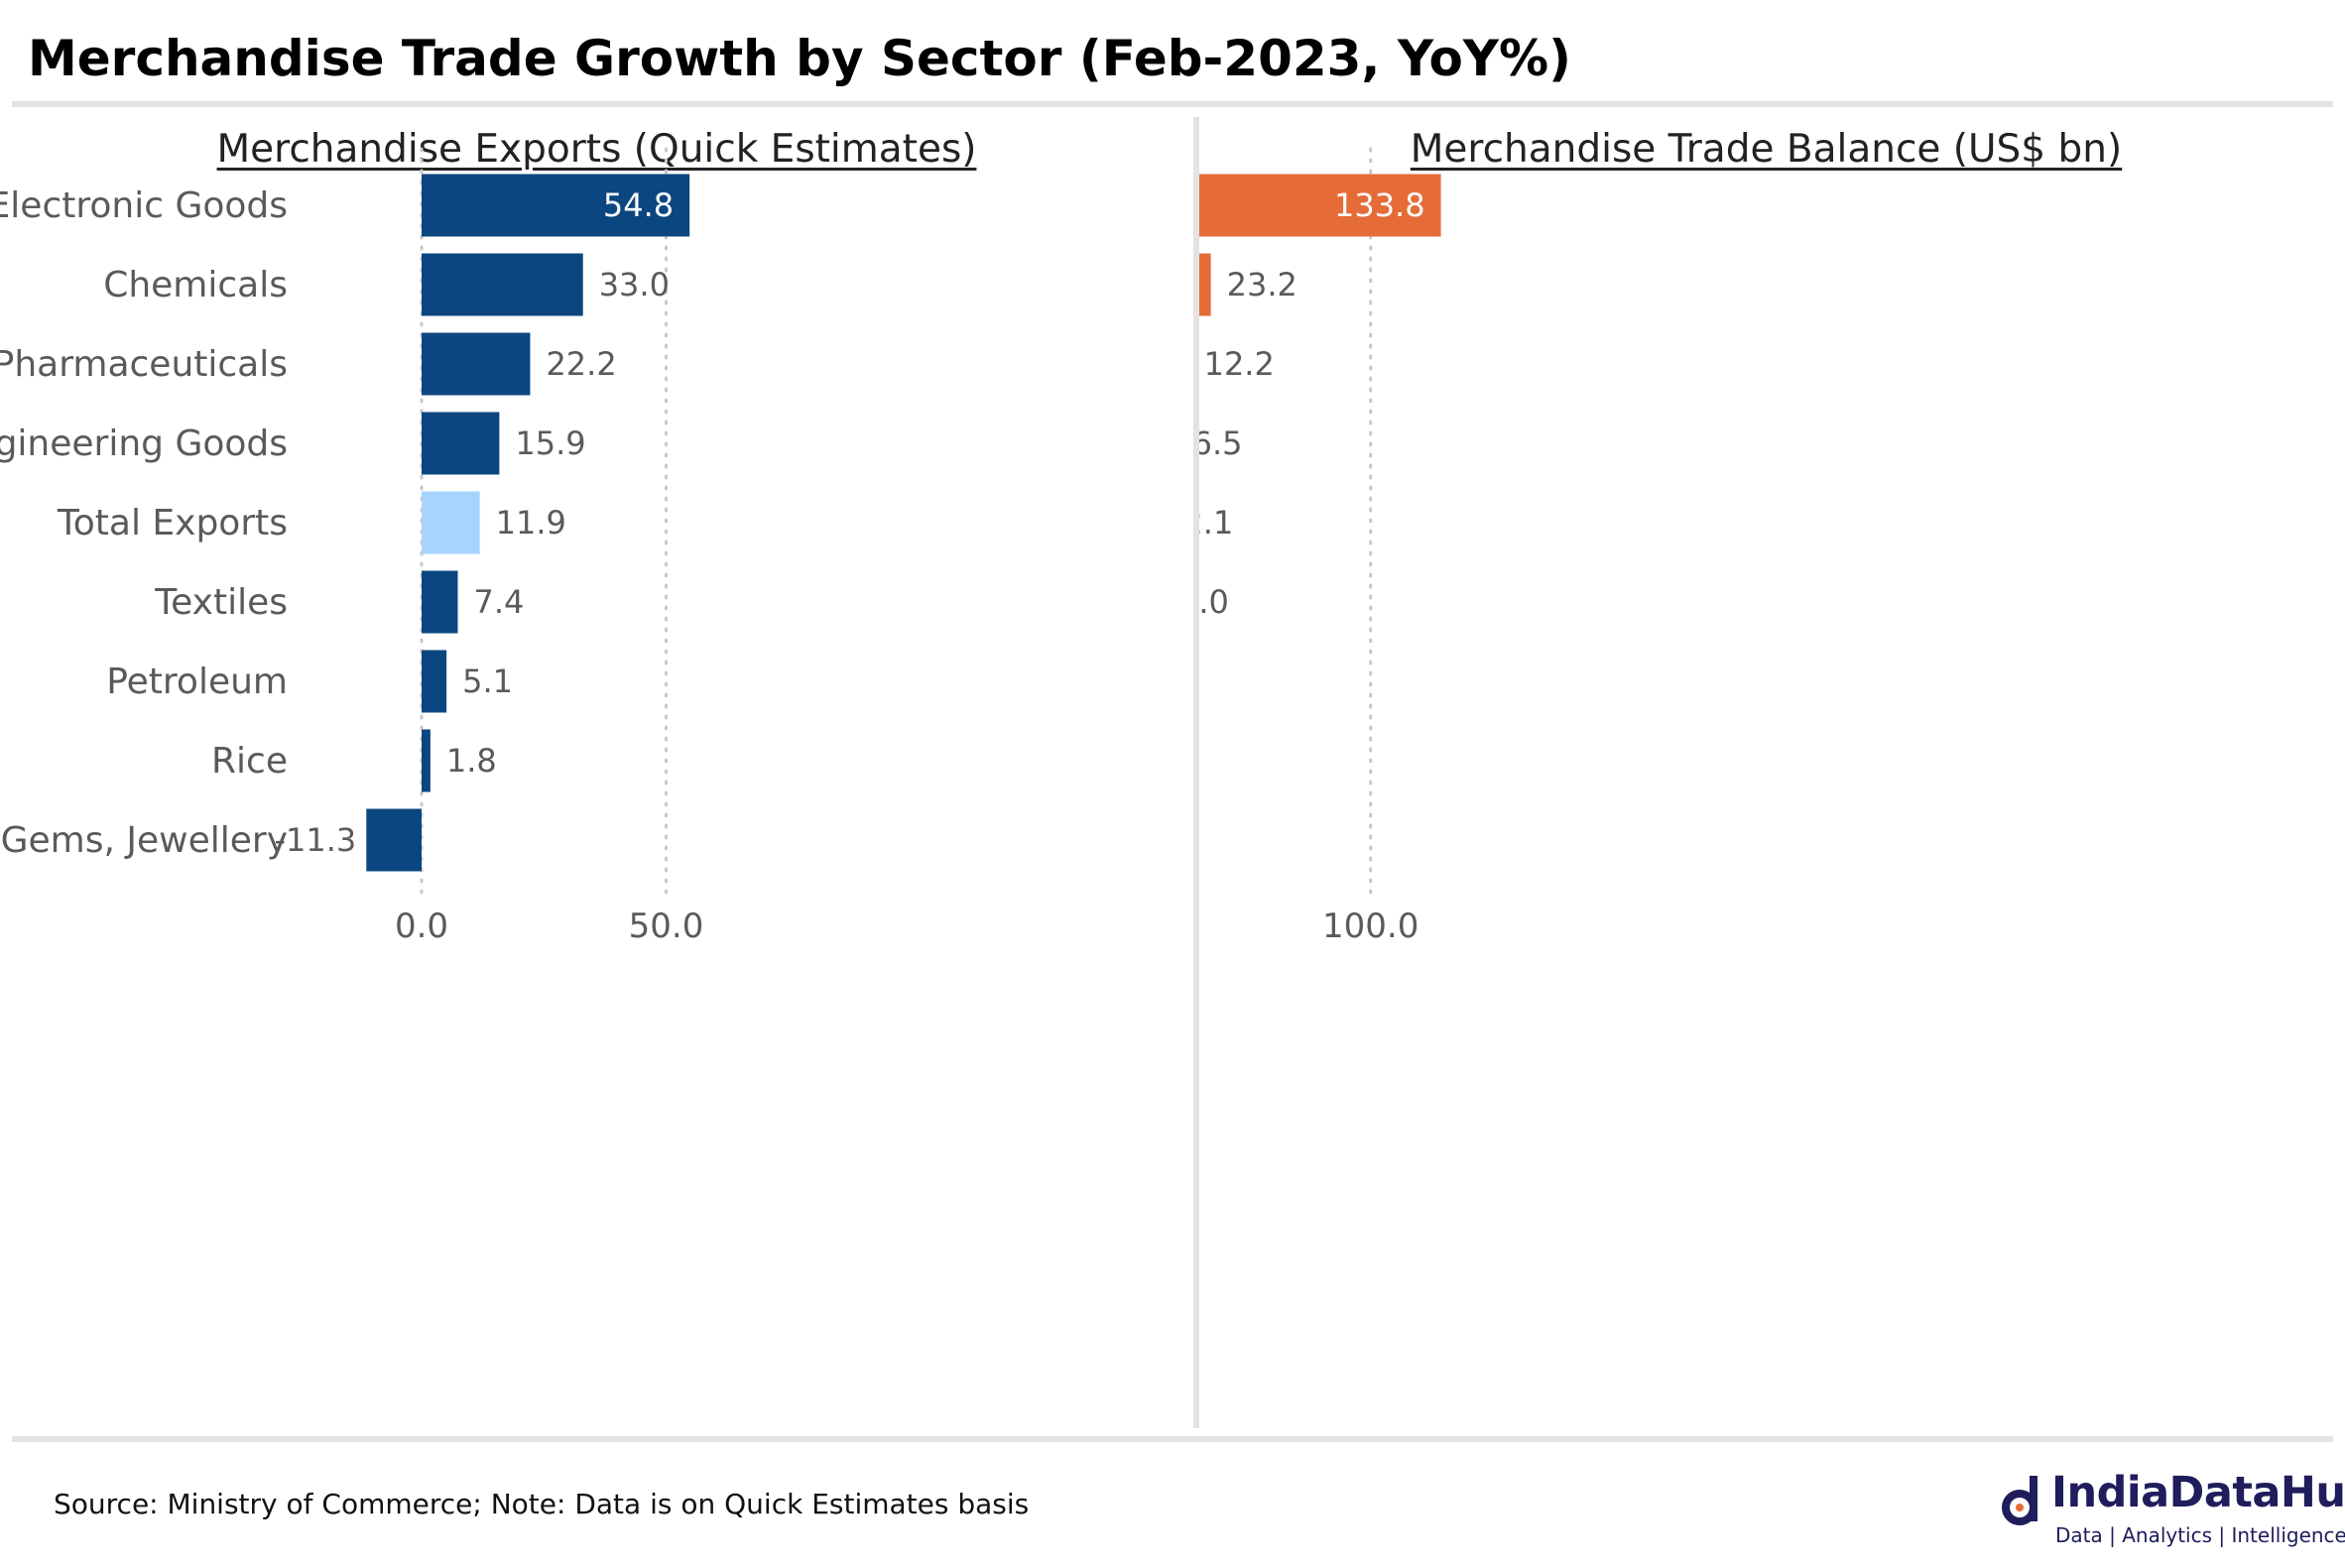 Image resolution: width=2345 pixels, height=1568 pixels. I want to click on balance-value-label: 2.1, so click(1216, 523).